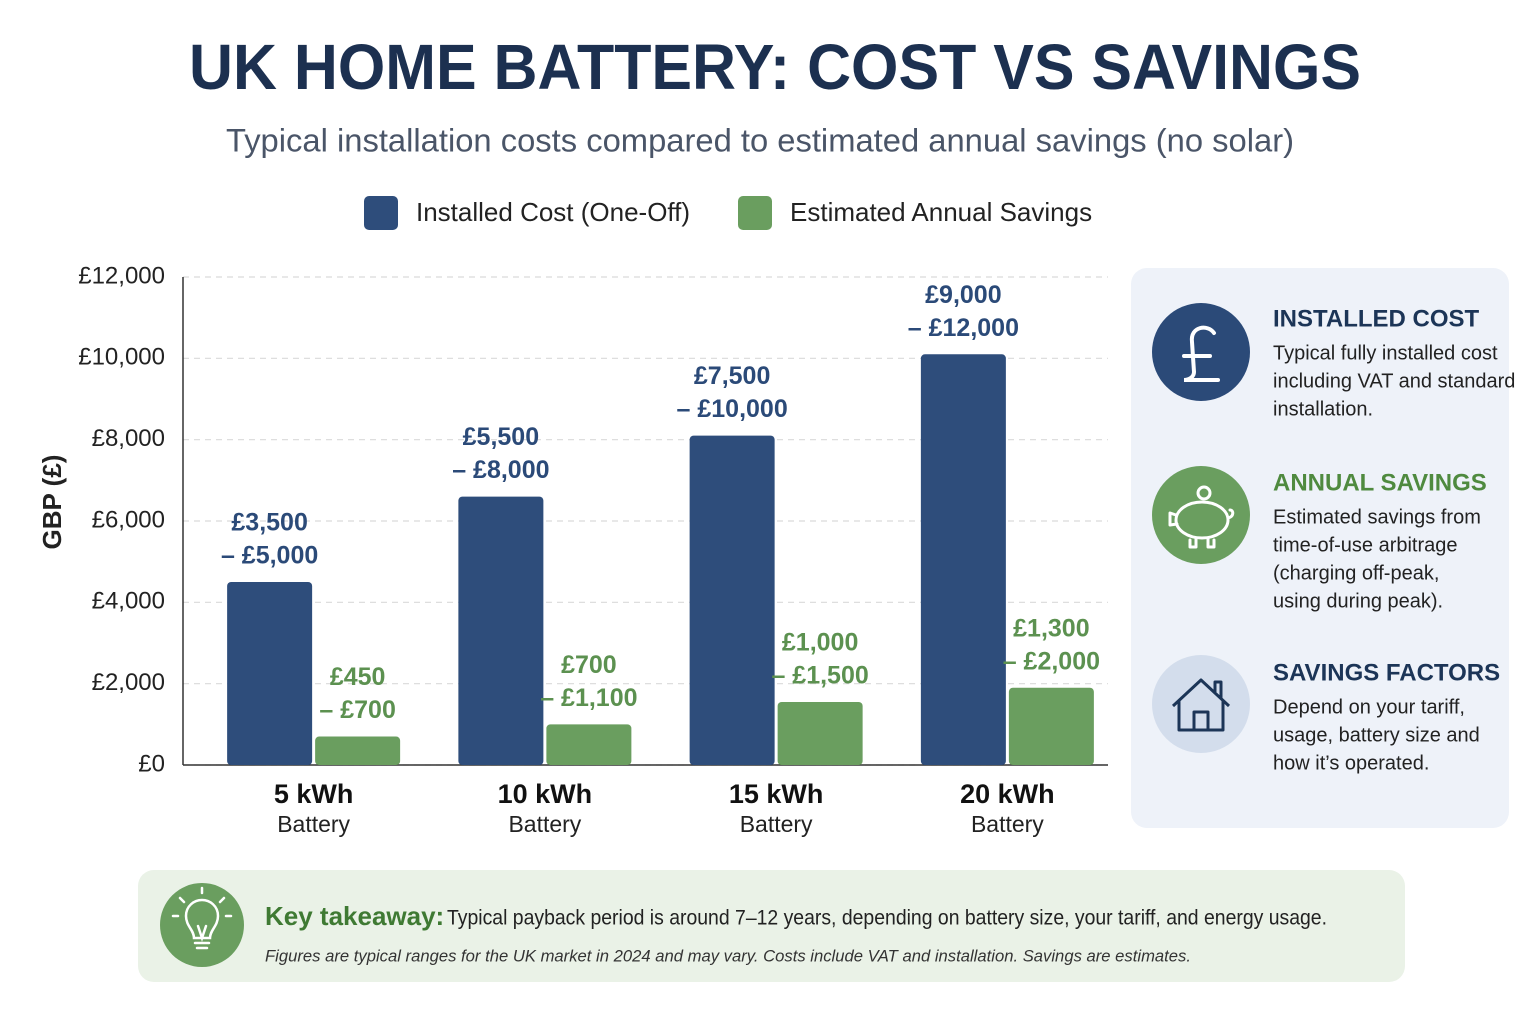 Image resolution: width=1536 pixels, height=1029 pixels. I want to click on panel-text: using during peak)., so click(1358, 601).